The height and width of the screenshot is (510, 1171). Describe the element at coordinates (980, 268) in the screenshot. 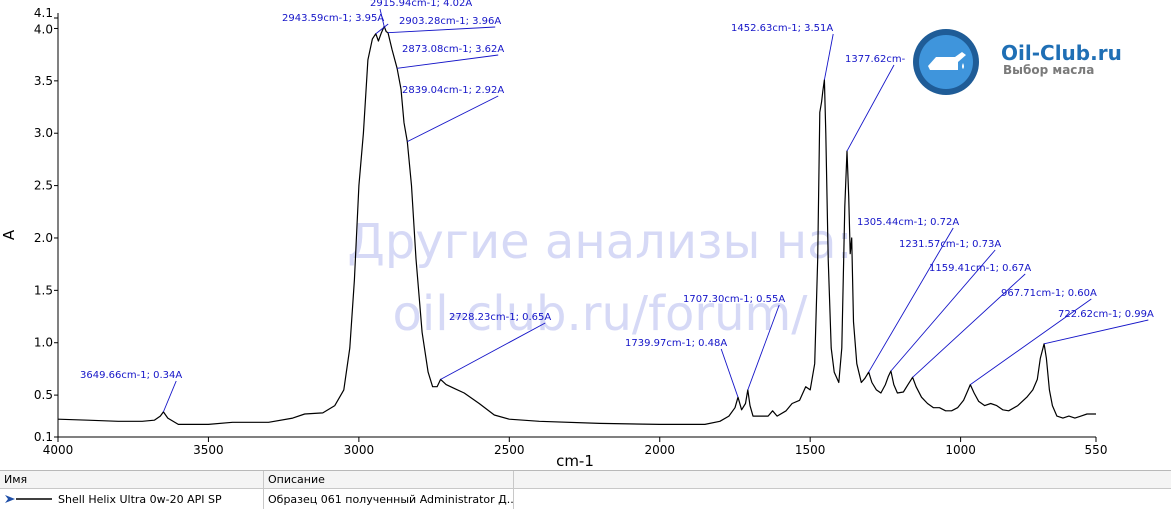

I see `peak-annotation: 1159.41cm-1; 0.67A` at that location.